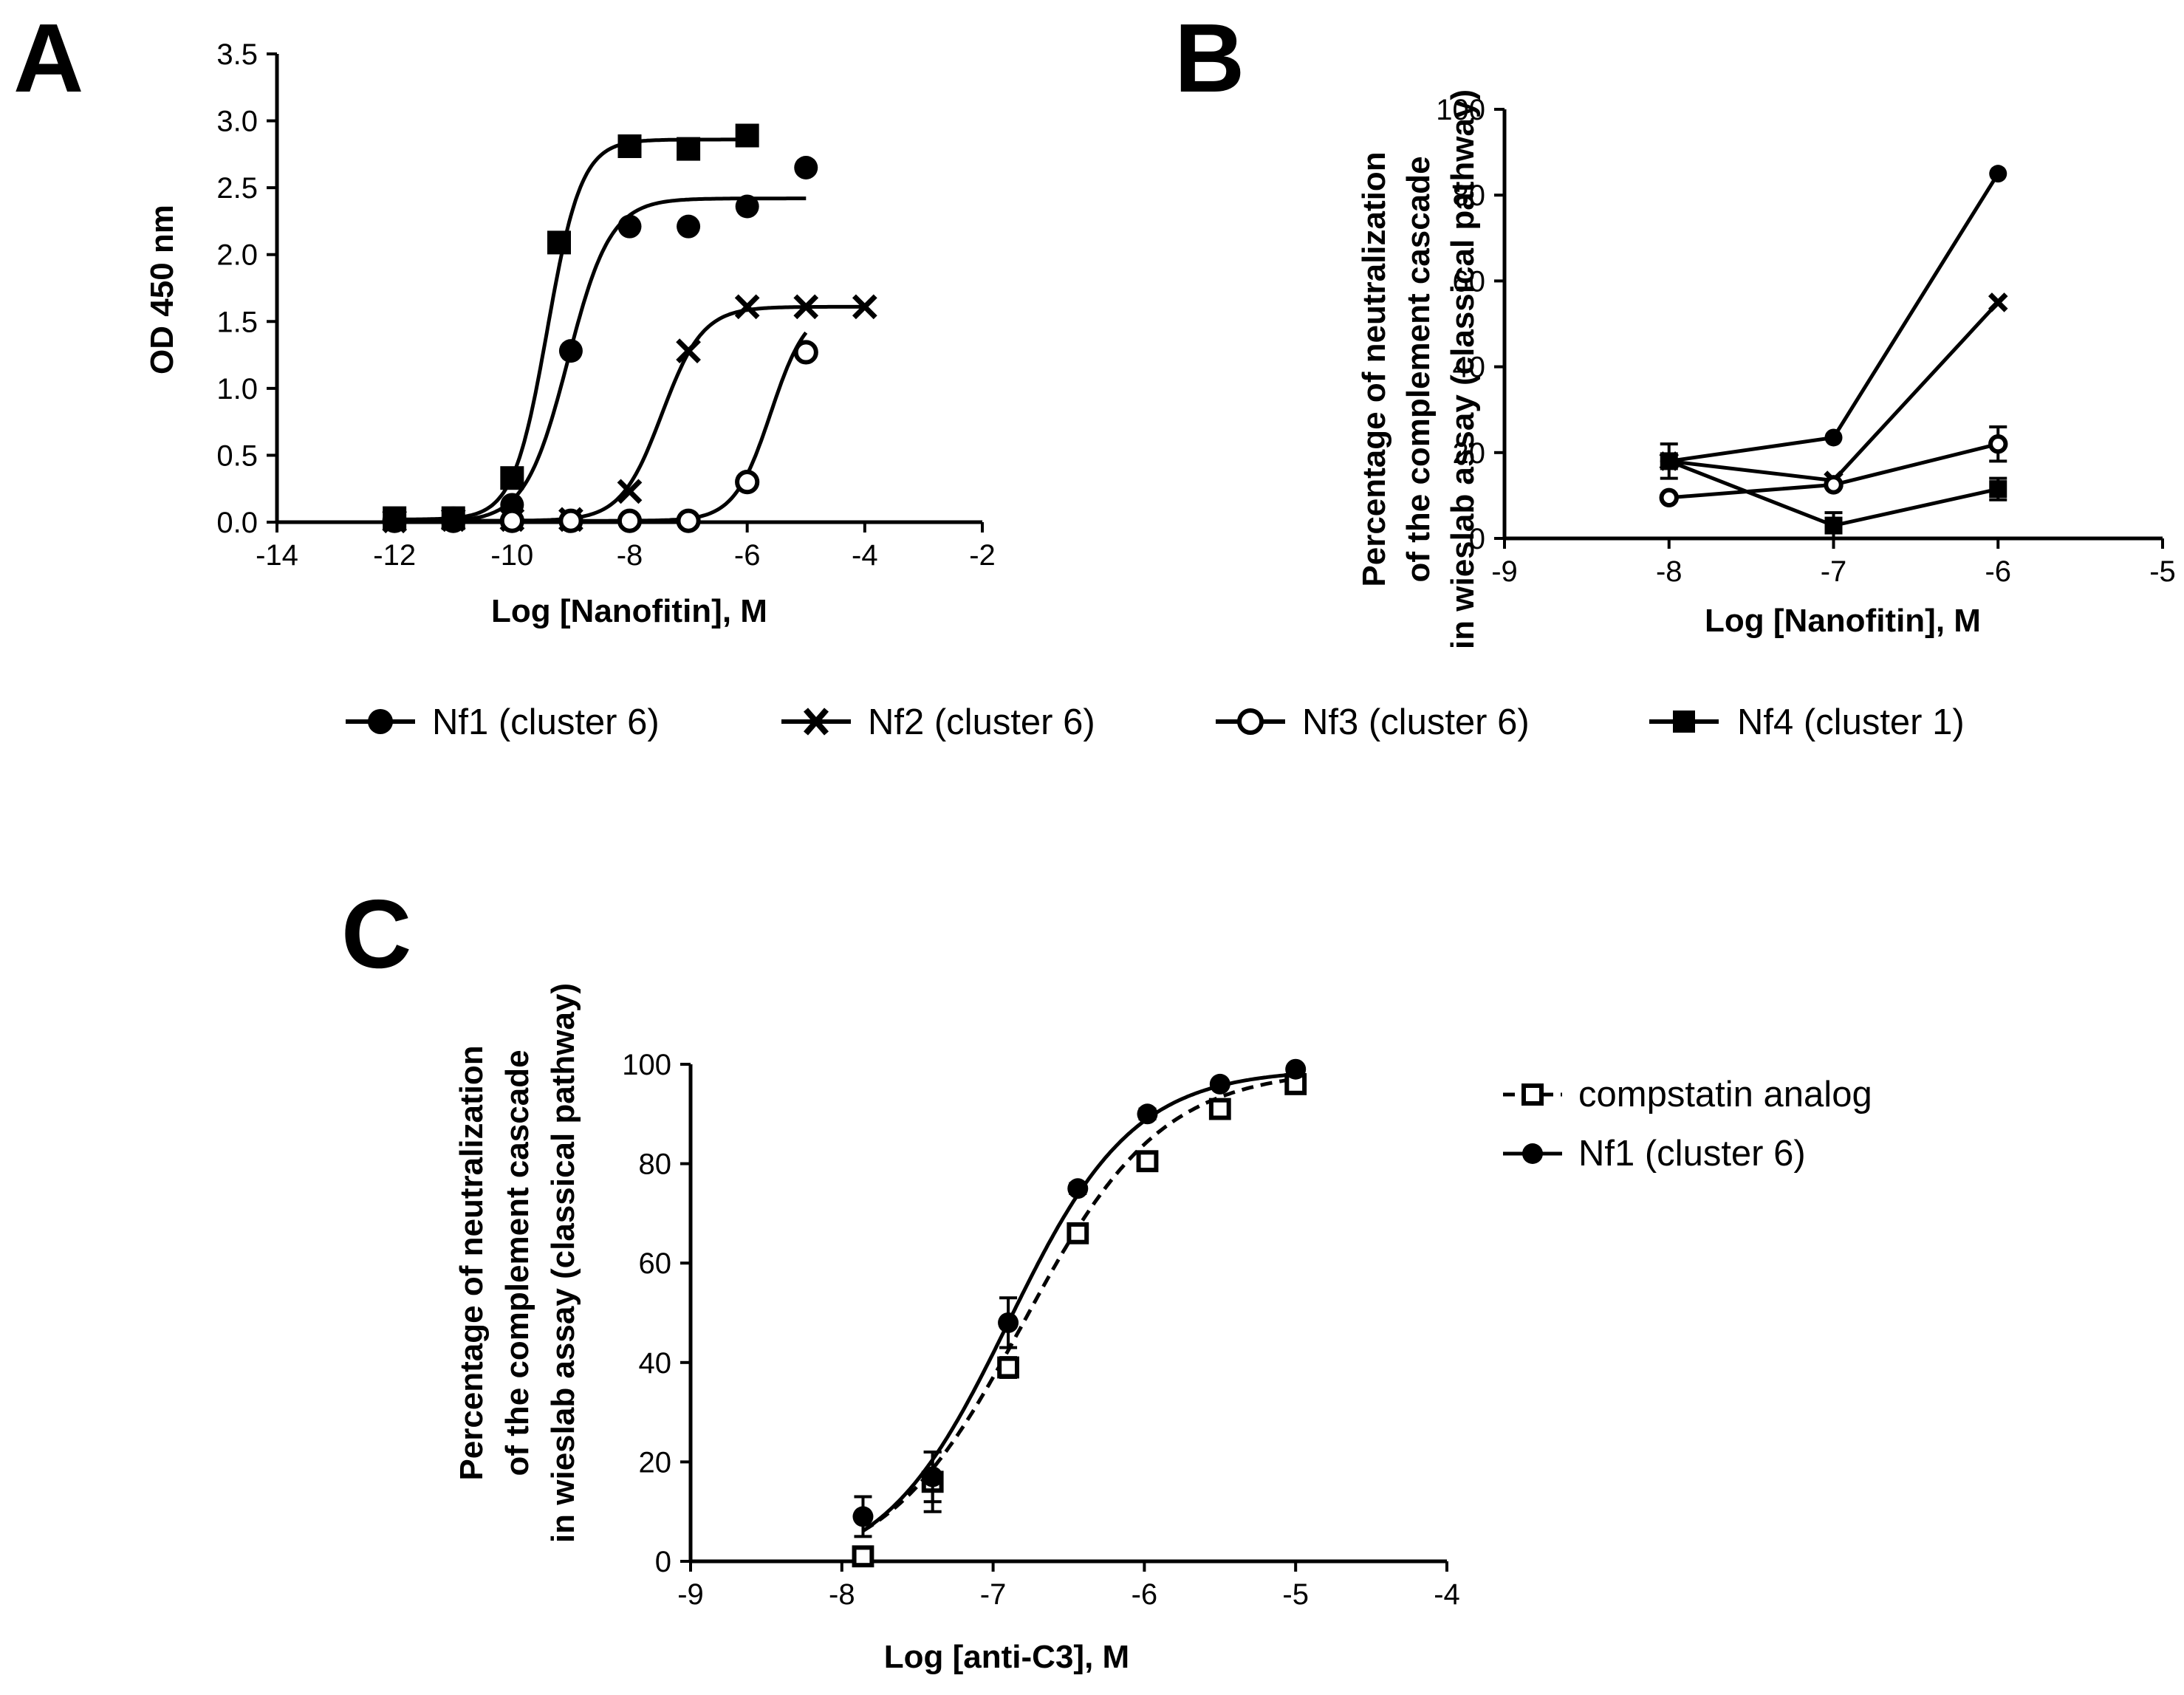  Describe the element at coordinates (1532, 1095) in the screenshot. I see `open-square-icon` at that location.